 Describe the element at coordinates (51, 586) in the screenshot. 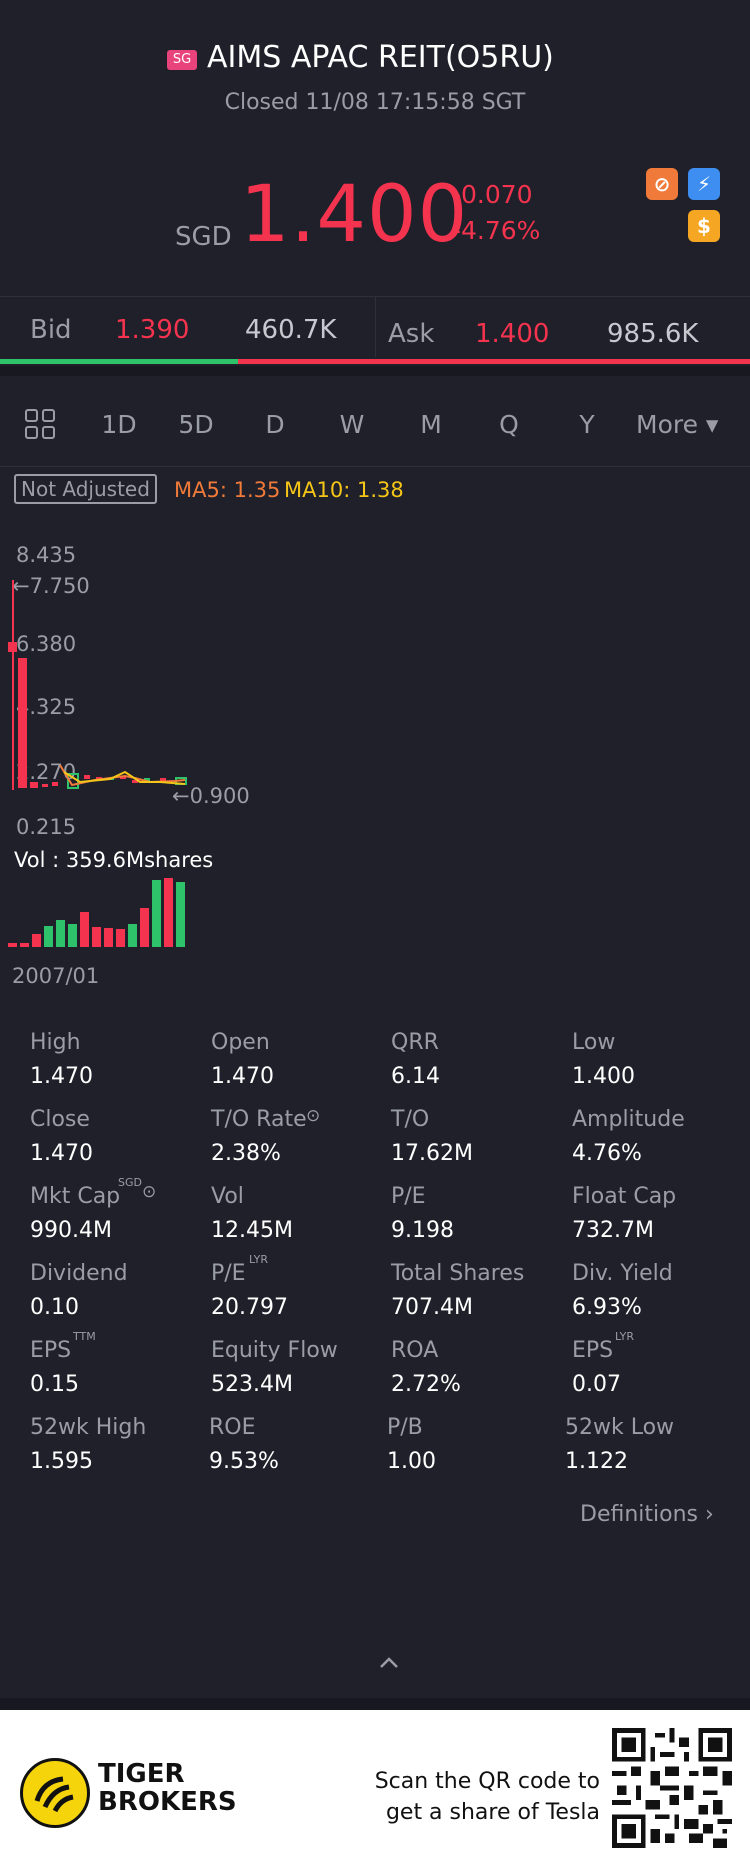

I see `high-marker: ←7.750` at that location.